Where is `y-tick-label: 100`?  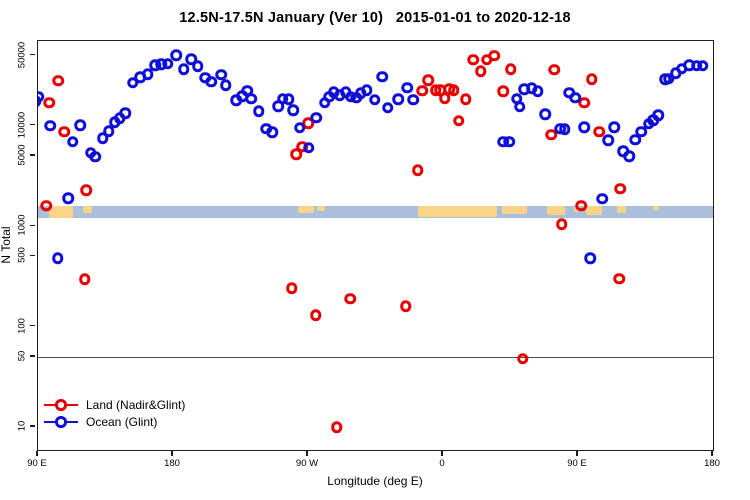
y-tick-label: 100 is located at coordinates (22, 325).